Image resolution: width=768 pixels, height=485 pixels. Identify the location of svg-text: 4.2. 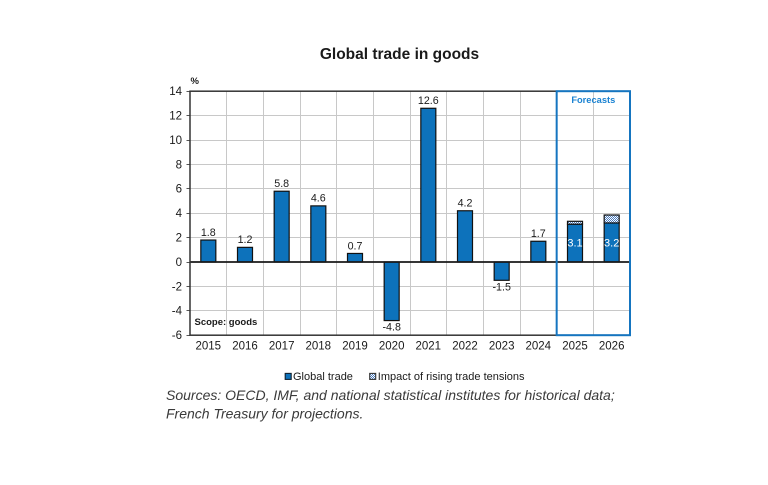
(465, 204).